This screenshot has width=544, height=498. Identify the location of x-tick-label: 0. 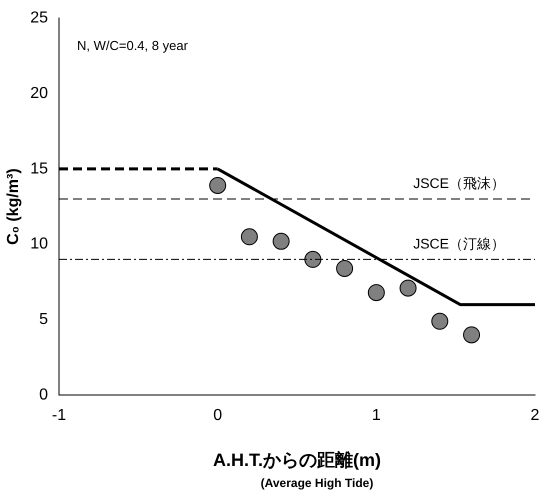
(217, 415).